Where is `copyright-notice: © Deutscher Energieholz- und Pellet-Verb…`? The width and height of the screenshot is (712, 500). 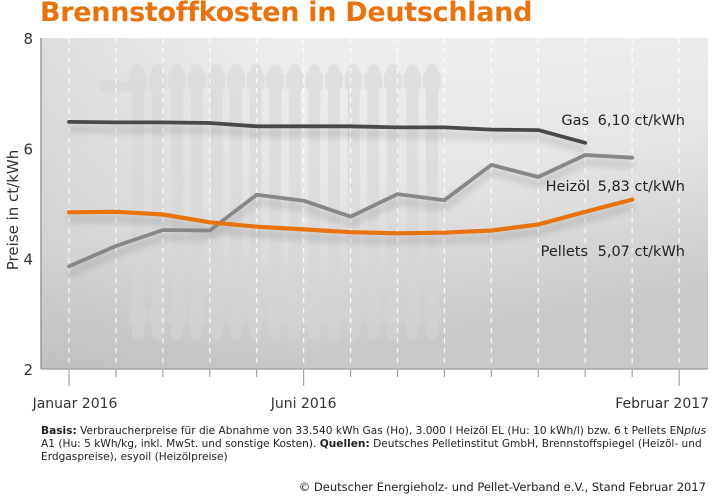 copyright-notice: © Deutscher Energieholz- und Pellet-Verb… is located at coordinates (502, 487).